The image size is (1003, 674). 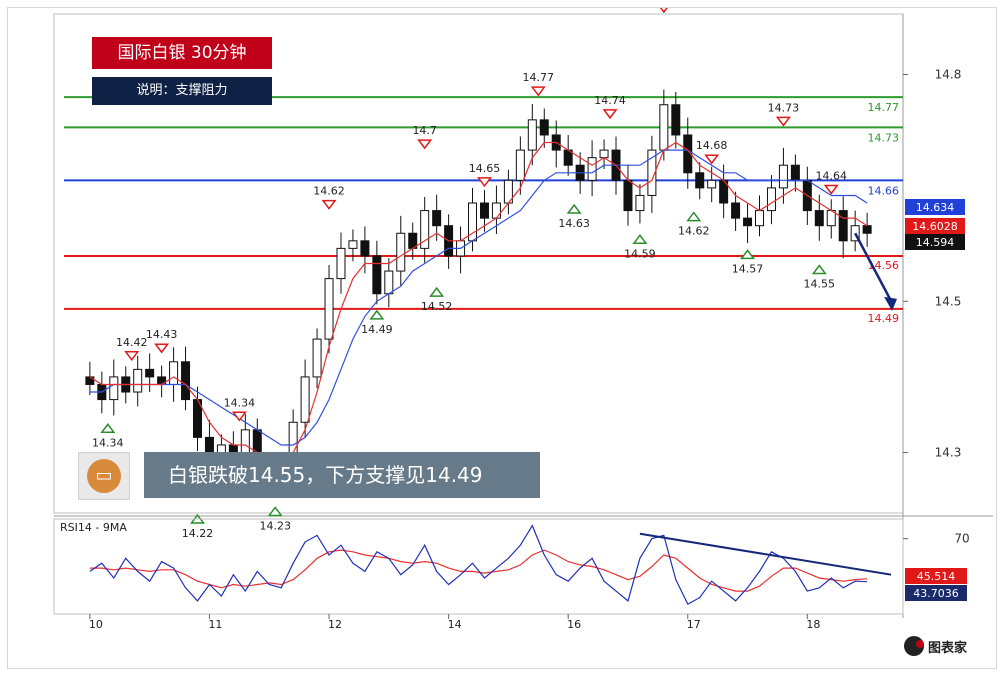 I want to click on silver-bar-icon: ▭, so click(x=104, y=476).